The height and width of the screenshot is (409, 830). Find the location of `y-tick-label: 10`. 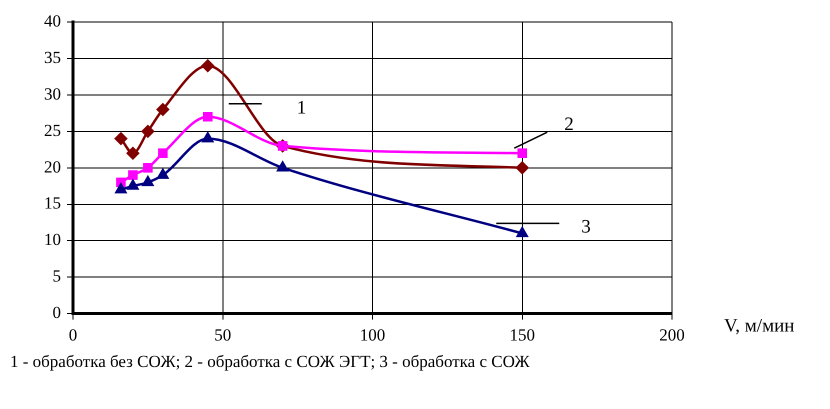

y-tick-label: 10 is located at coordinates (52, 240).